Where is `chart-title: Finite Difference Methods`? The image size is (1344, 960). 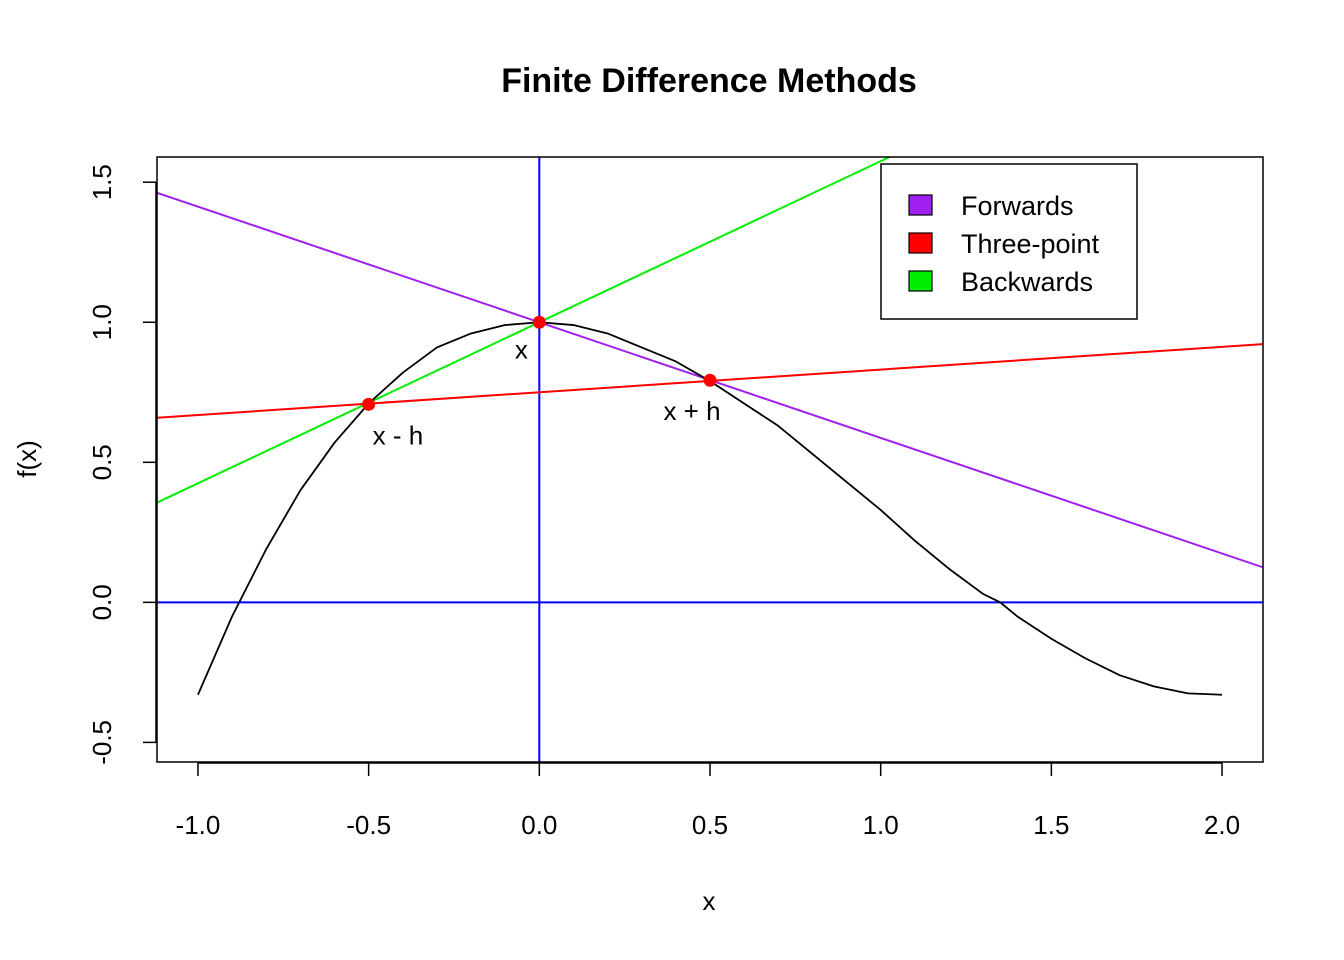
chart-title: Finite Difference Methods is located at coordinates (709, 81).